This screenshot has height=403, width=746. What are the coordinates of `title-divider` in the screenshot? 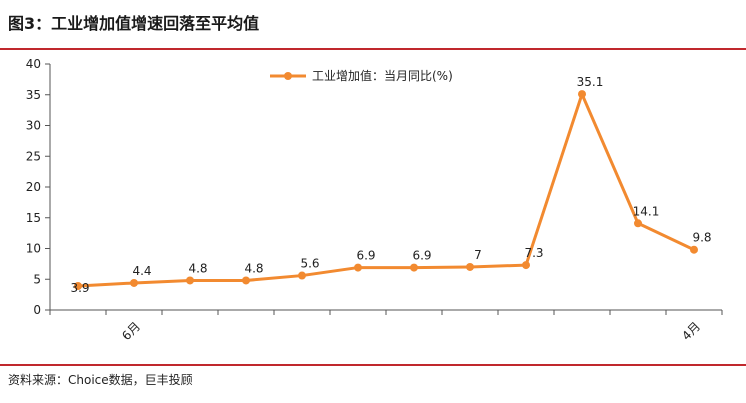 It's located at (373, 49).